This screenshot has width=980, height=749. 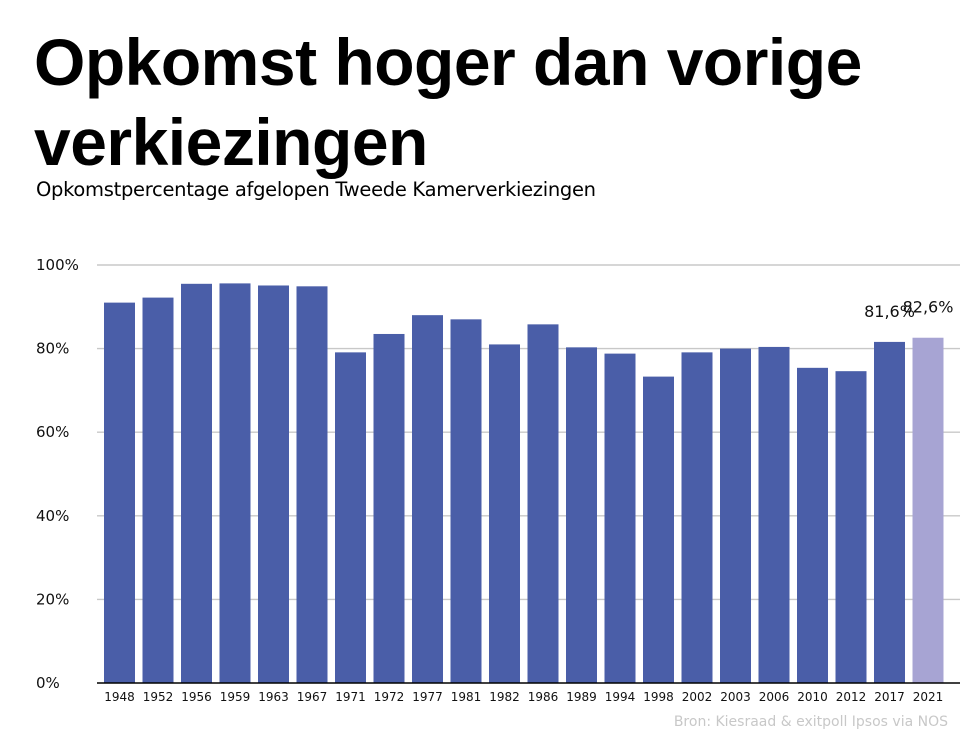 What do you see at coordinates (235, 483) in the screenshot?
I see `bar-1959` at bounding box center [235, 483].